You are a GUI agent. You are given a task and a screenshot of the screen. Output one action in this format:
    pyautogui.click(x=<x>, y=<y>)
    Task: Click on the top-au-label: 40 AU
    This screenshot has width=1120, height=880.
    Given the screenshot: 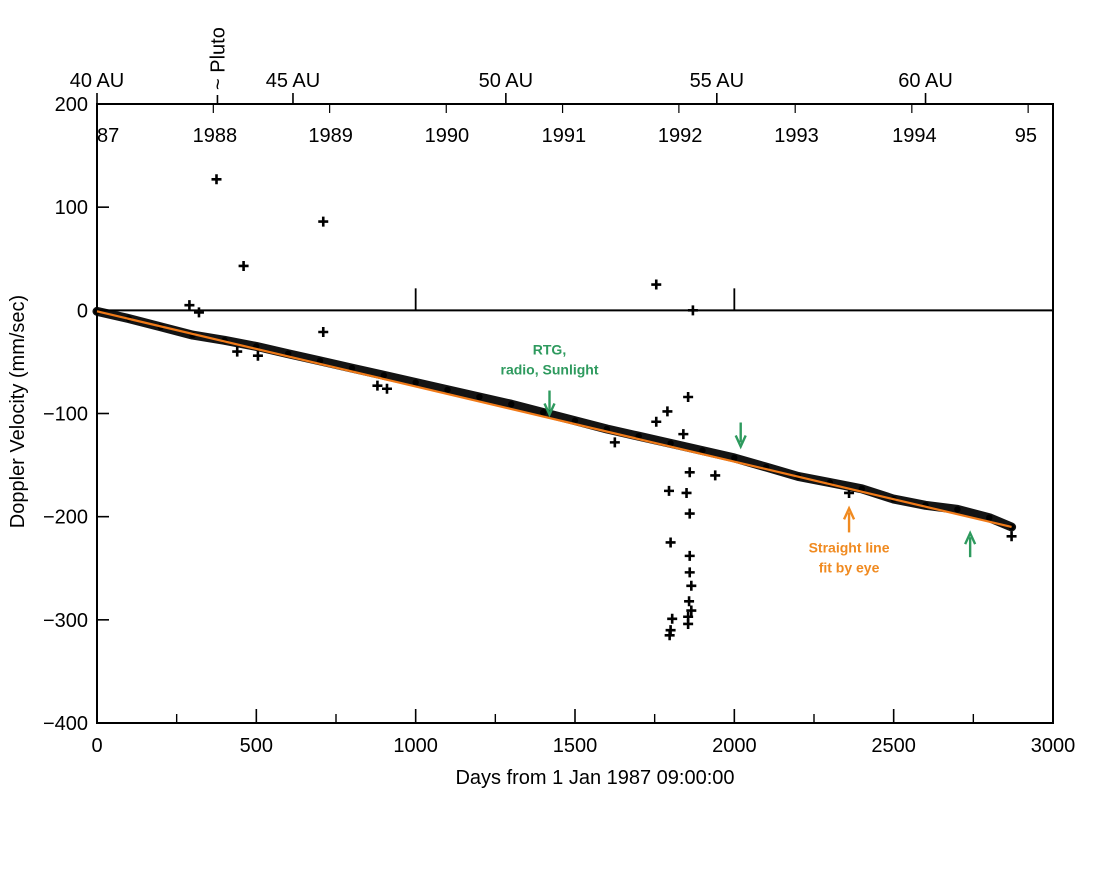 What is the action you would take?
    pyautogui.click(x=97, y=81)
    